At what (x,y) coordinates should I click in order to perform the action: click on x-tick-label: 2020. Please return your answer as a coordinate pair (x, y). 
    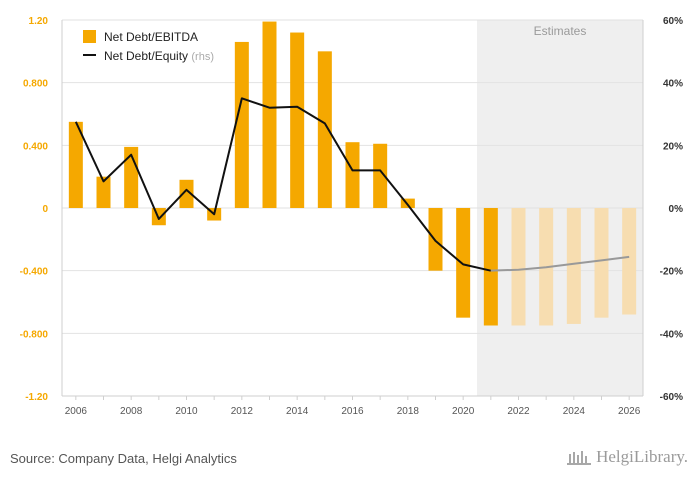
    Looking at the image, I should click on (463, 411).